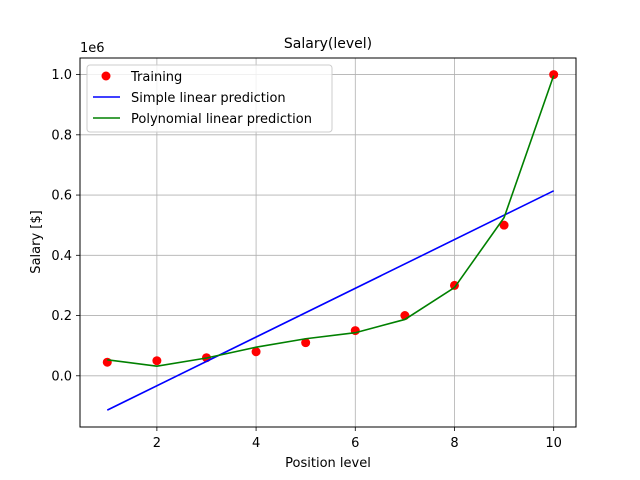 The height and width of the screenshot is (480, 640). Describe the element at coordinates (61, 376) in the screenshot. I see `y-tick-label: 0.0` at that location.